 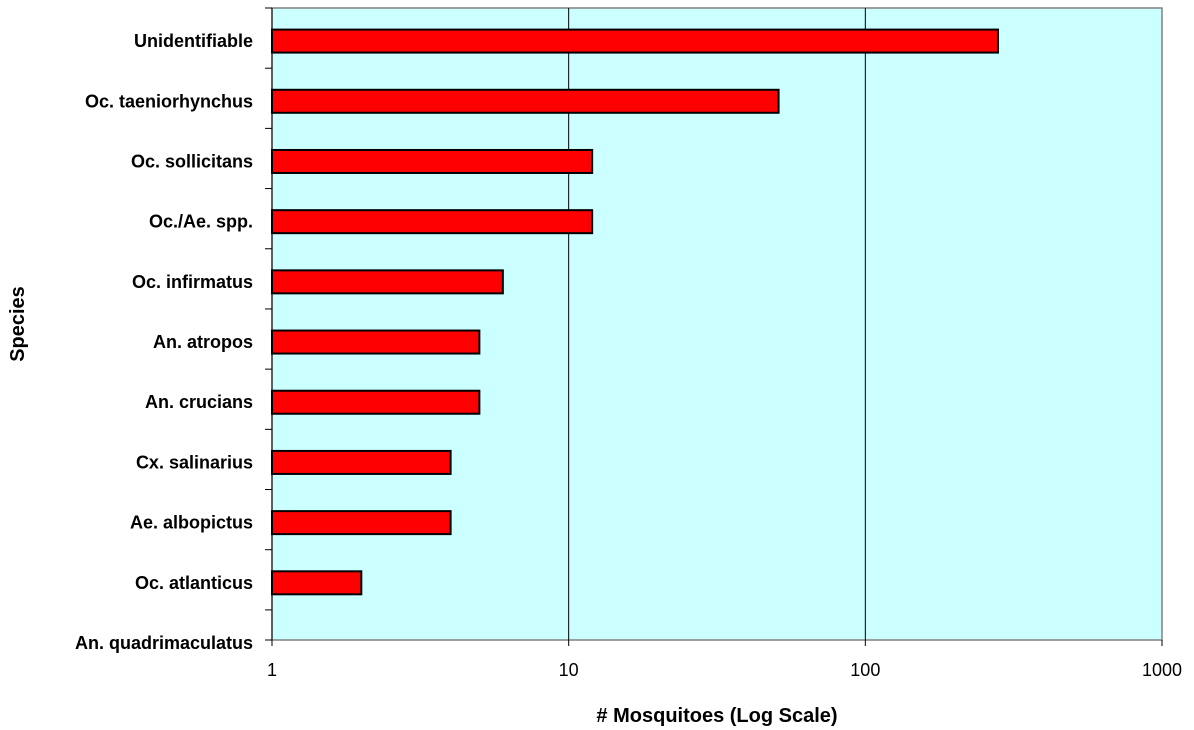 What do you see at coordinates (201, 222) in the screenshot?
I see `category-label: Oc./Ae. spp.` at bounding box center [201, 222].